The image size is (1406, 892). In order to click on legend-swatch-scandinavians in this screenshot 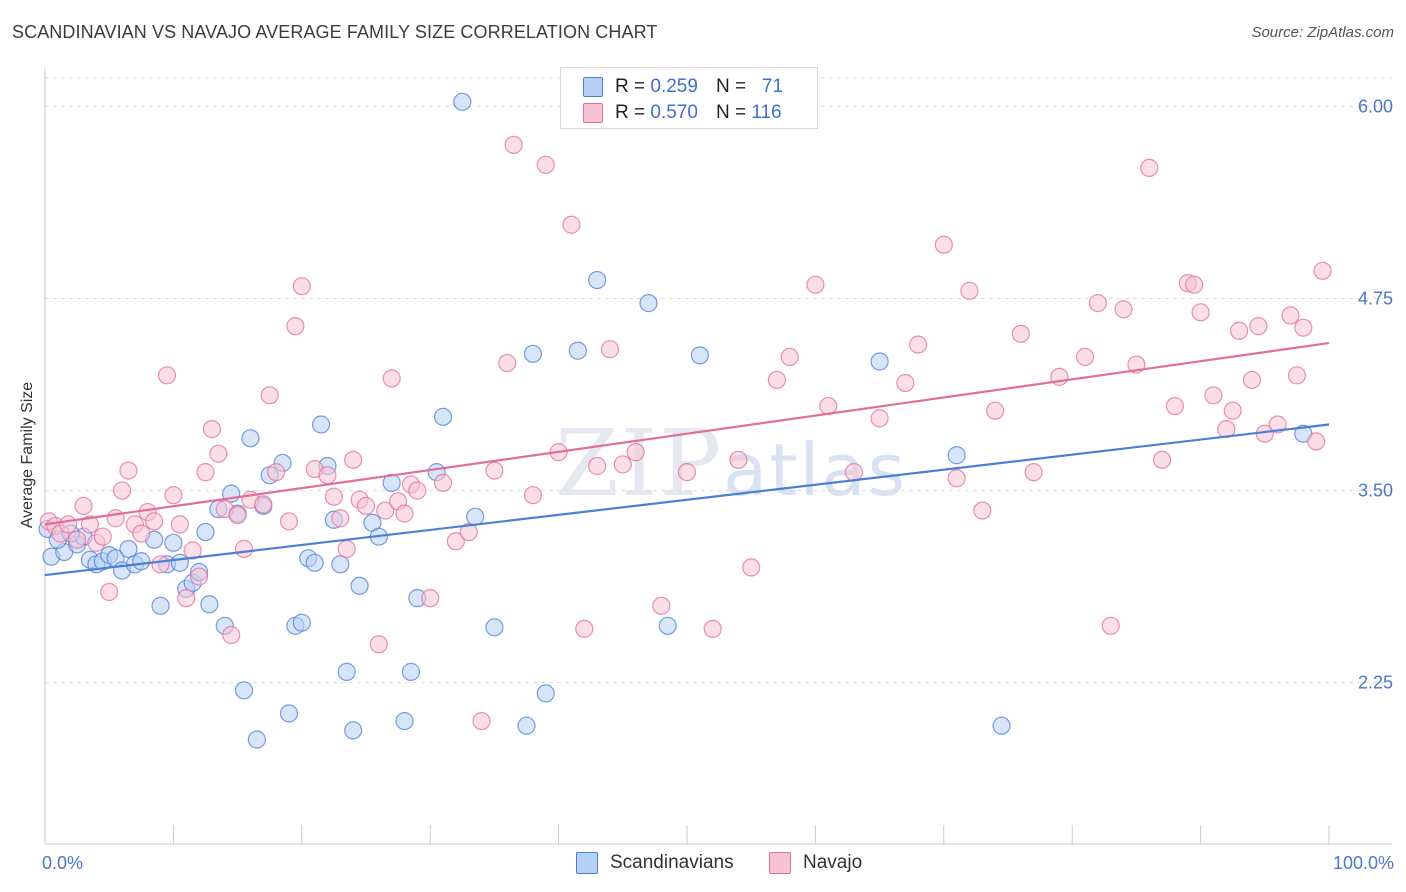, I will do `click(587, 863)`.